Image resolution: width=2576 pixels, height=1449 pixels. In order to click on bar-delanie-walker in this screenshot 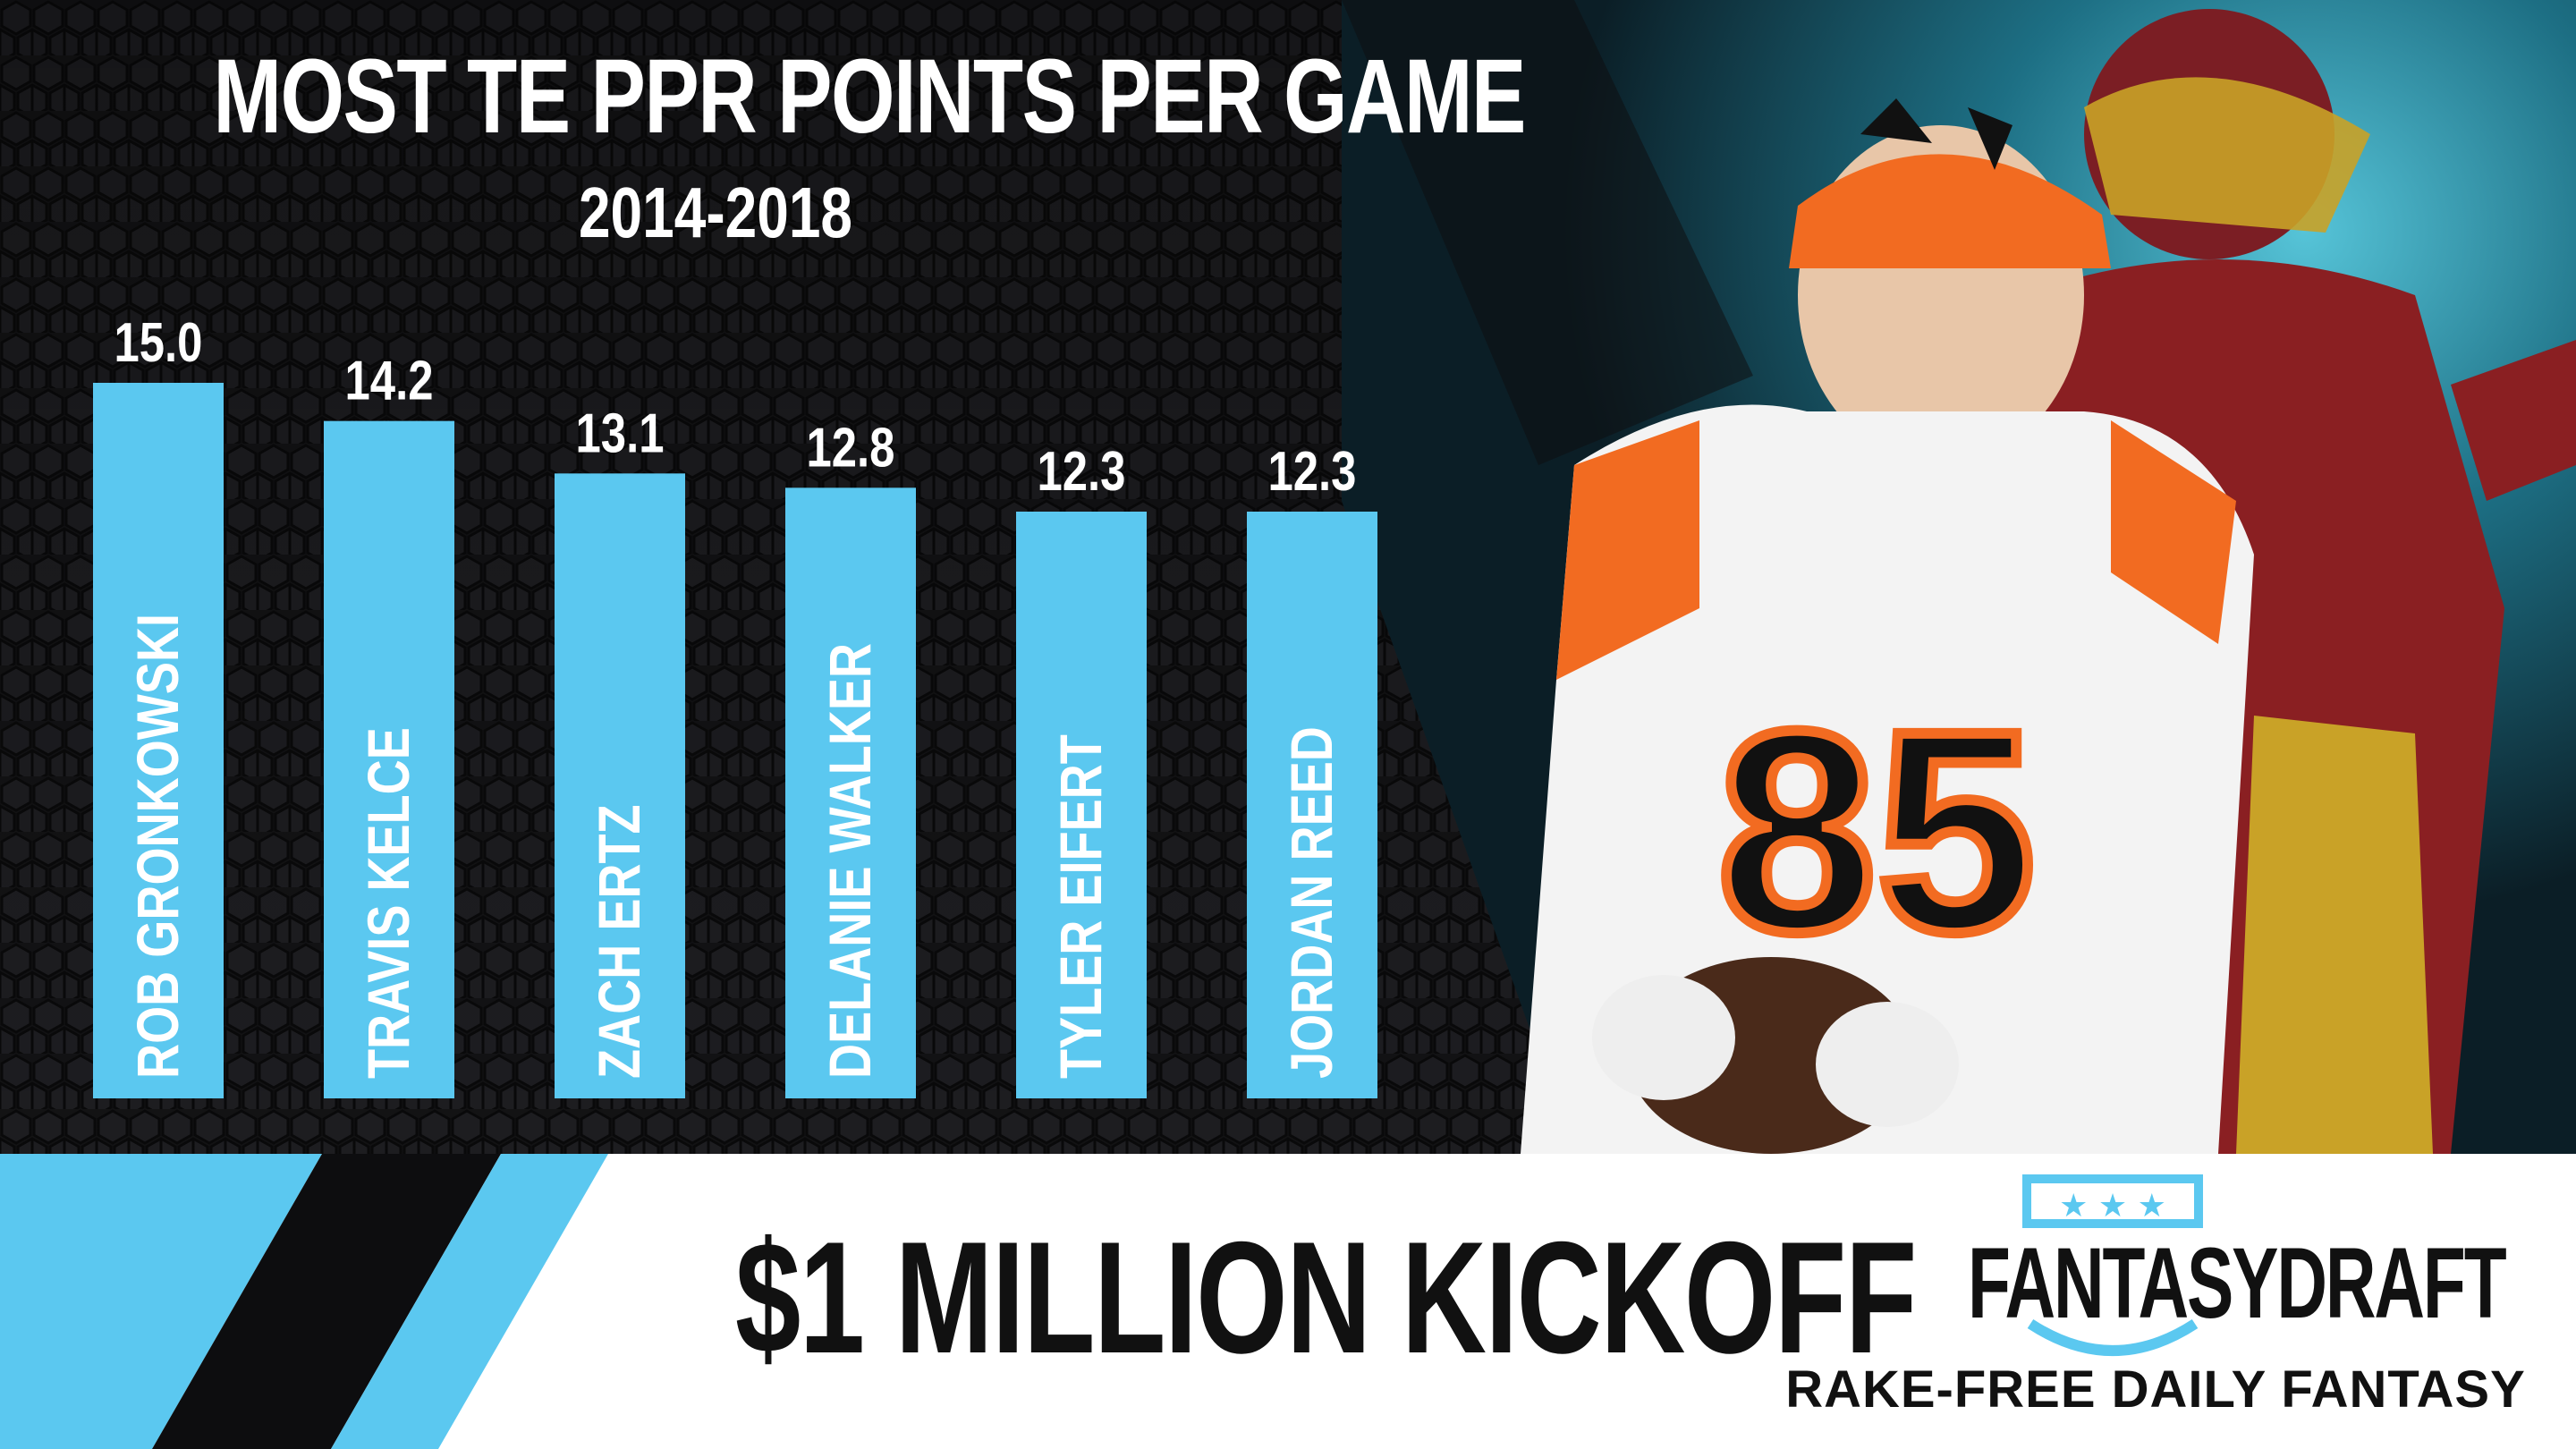, I will do `click(850, 792)`.